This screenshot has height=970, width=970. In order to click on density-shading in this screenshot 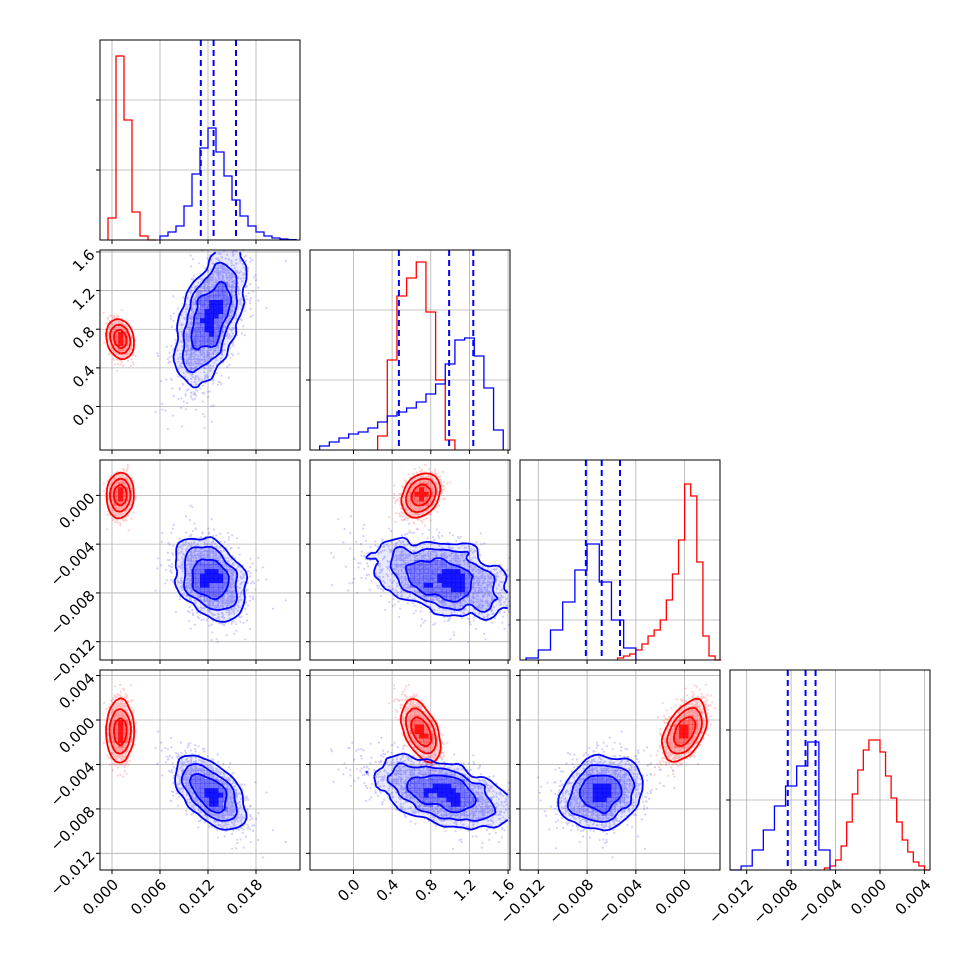, I will do `click(209, 323)`.